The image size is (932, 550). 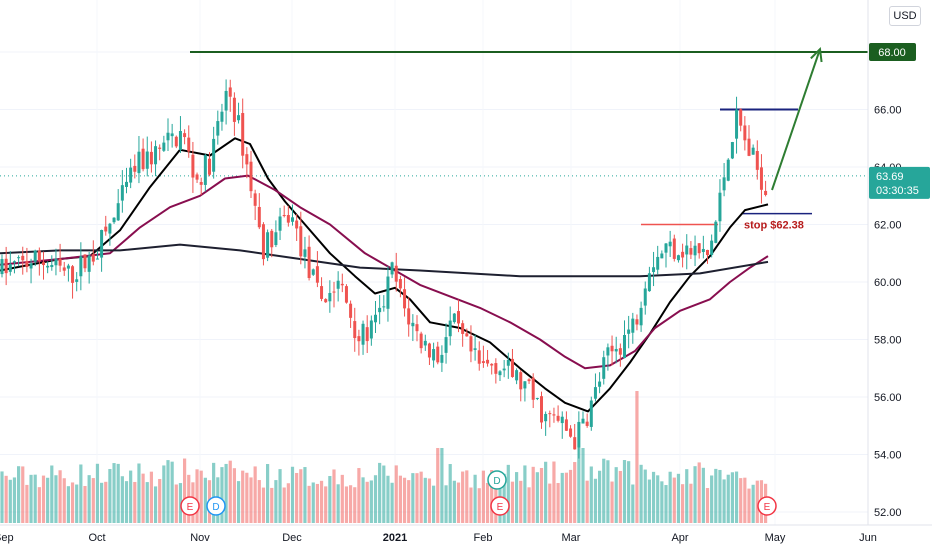 What do you see at coordinates (888, 341) in the screenshot?
I see `y-tick-label: 58.00` at bounding box center [888, 341].